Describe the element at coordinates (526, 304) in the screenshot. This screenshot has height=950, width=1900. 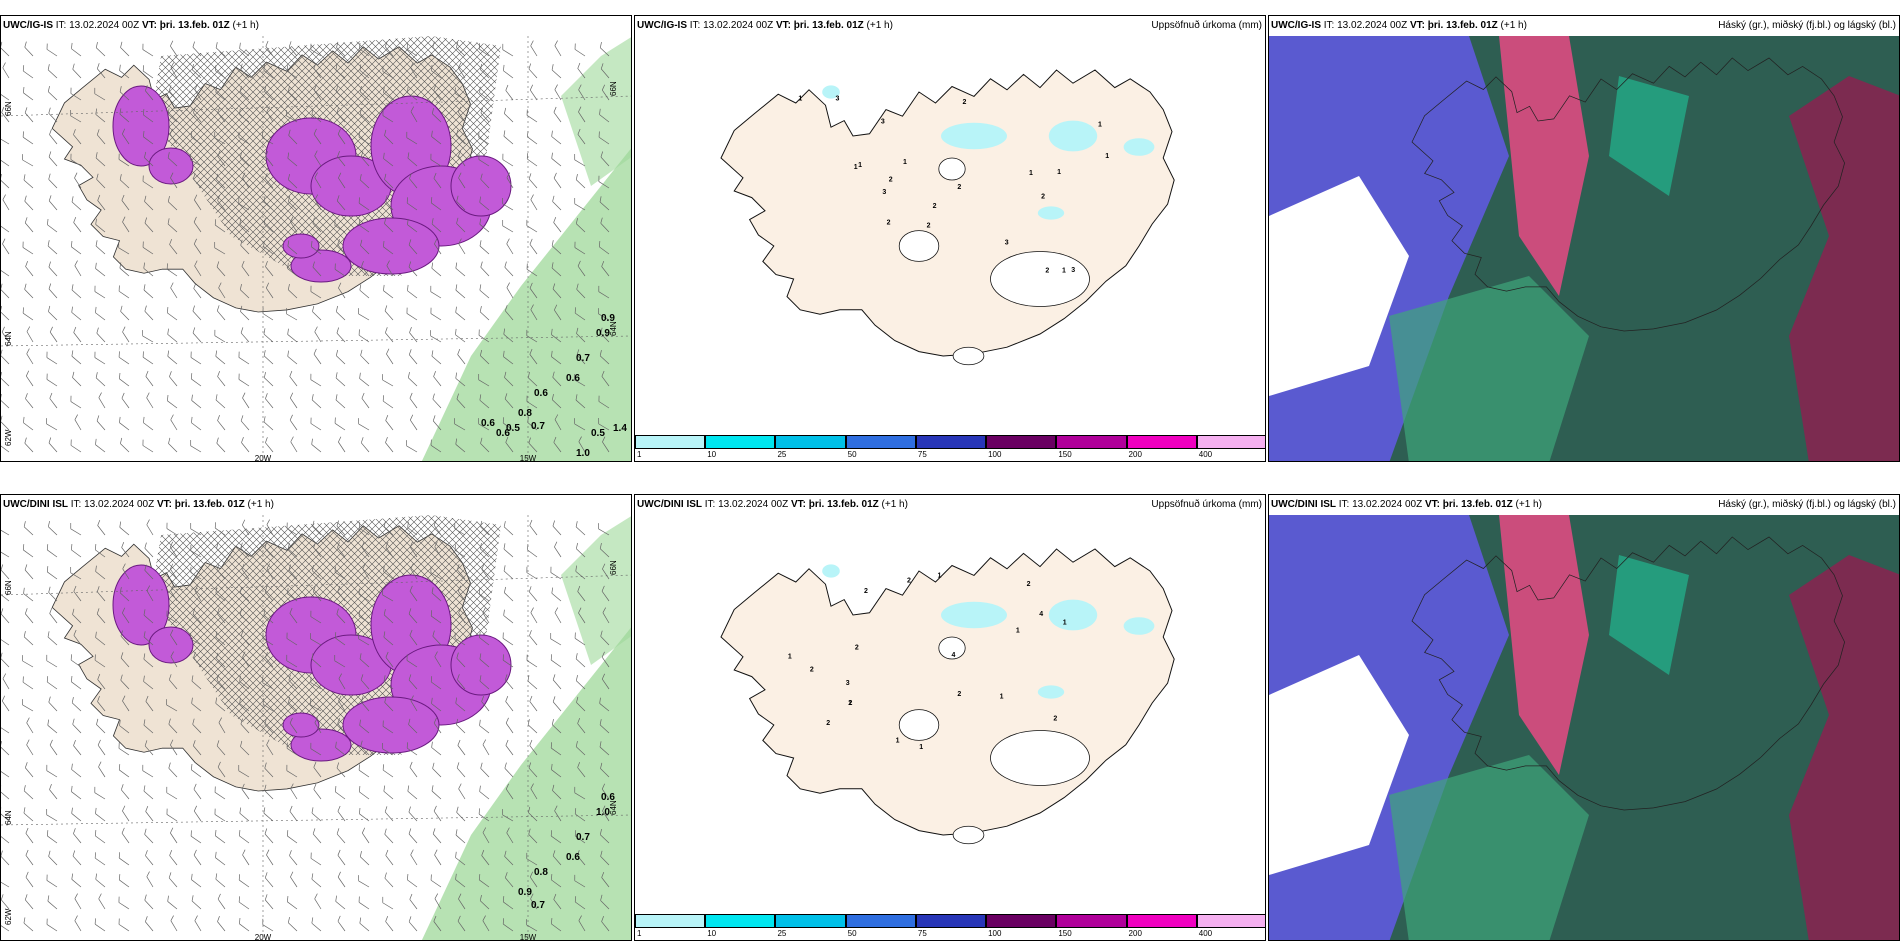
I see `rain-area` at that location.